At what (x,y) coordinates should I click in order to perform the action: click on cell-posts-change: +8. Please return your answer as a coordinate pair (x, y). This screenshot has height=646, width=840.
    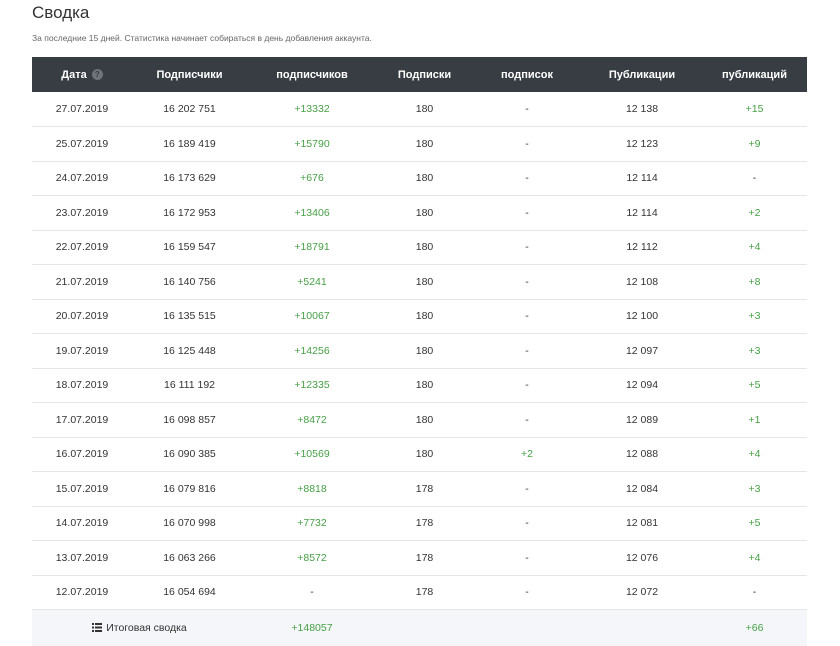
    Looking at the image, I should click on (754, 281).